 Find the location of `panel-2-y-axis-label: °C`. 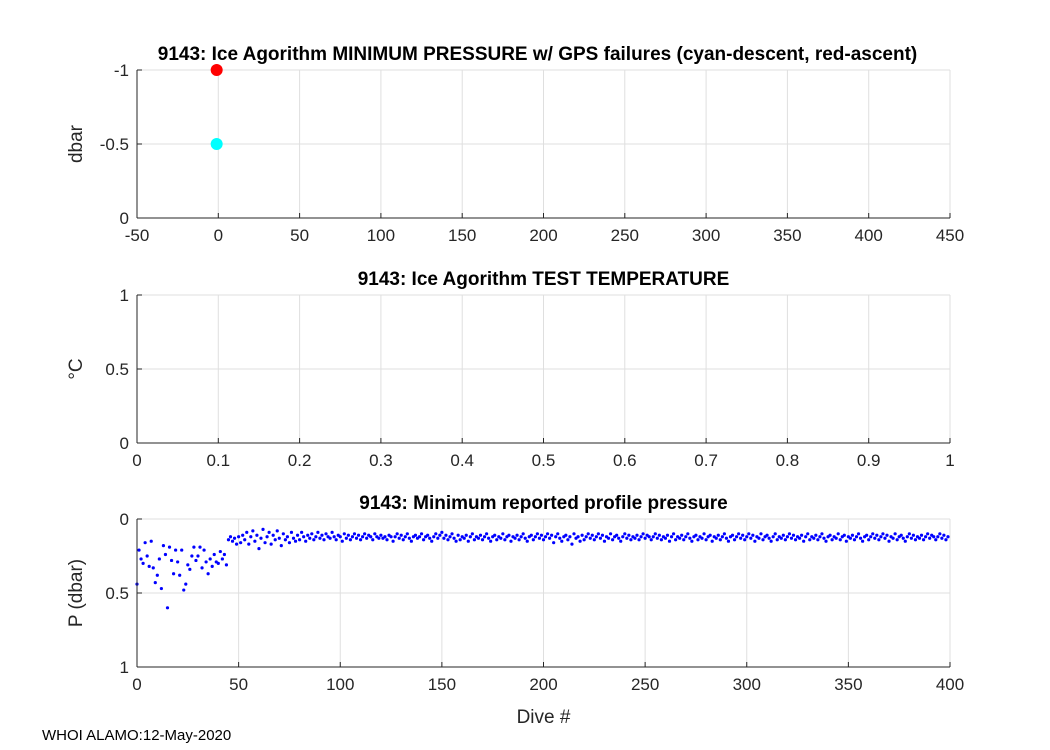

panel-2-y-axis-label: °C is located at coordinates (76, 368).